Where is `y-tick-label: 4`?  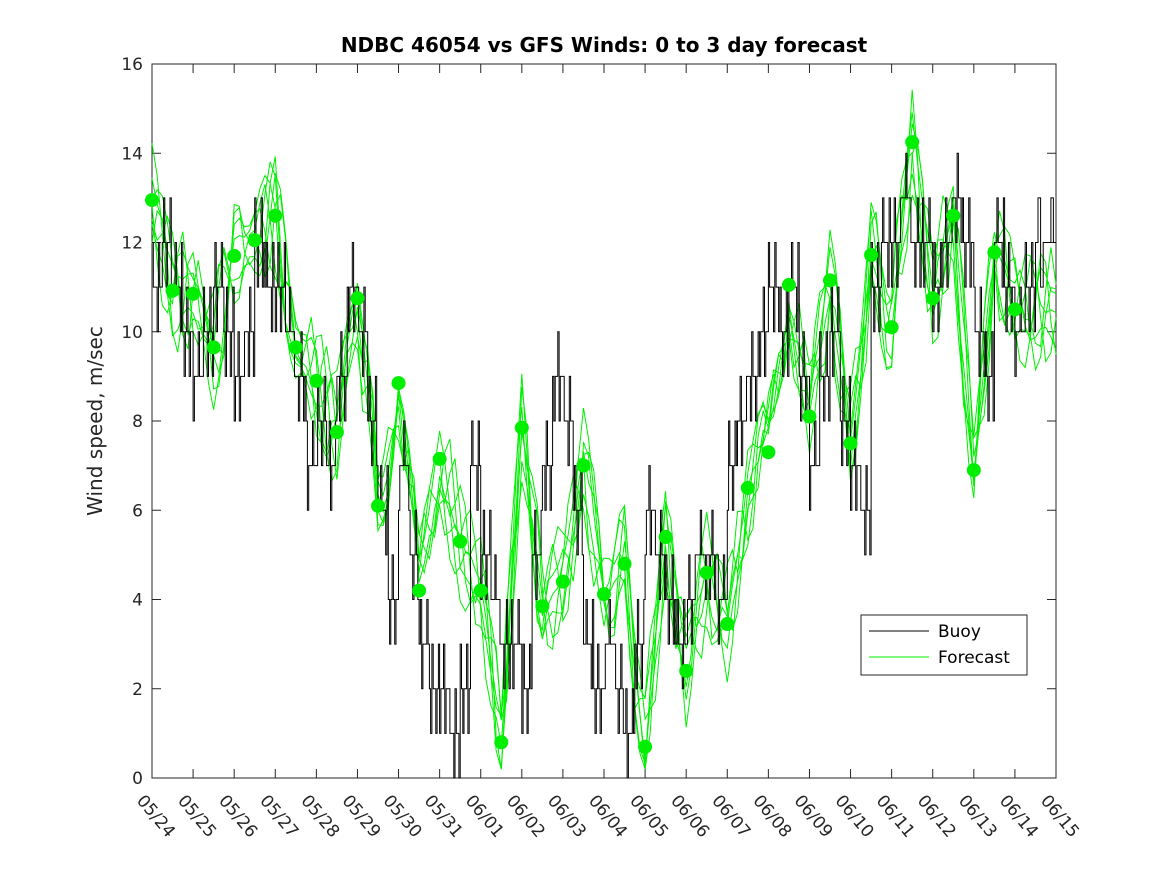 y-tick-label: 4 is located at coordinates (137, 601).